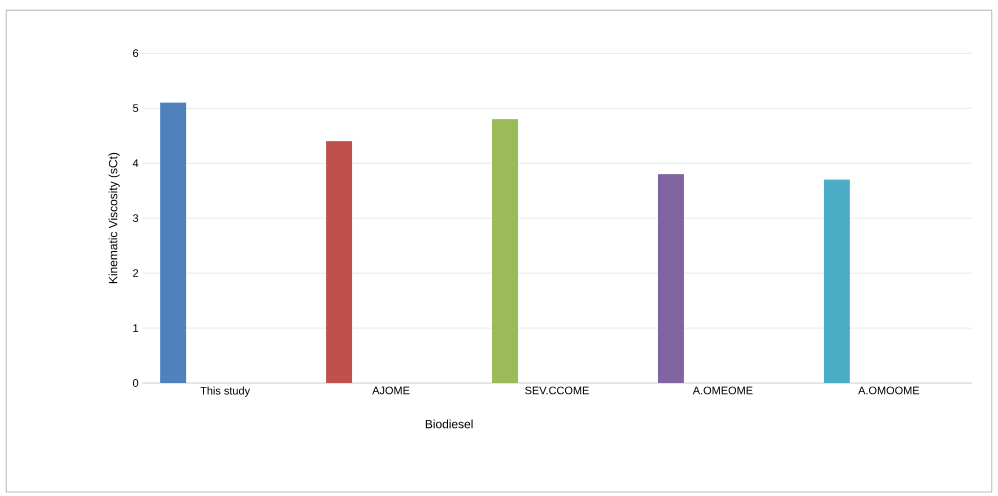 This screenshot has width=998, height=496. Describe the element at coordinates (135, 163) in the screenshot. I see `y-tick-label: 4` at that location.